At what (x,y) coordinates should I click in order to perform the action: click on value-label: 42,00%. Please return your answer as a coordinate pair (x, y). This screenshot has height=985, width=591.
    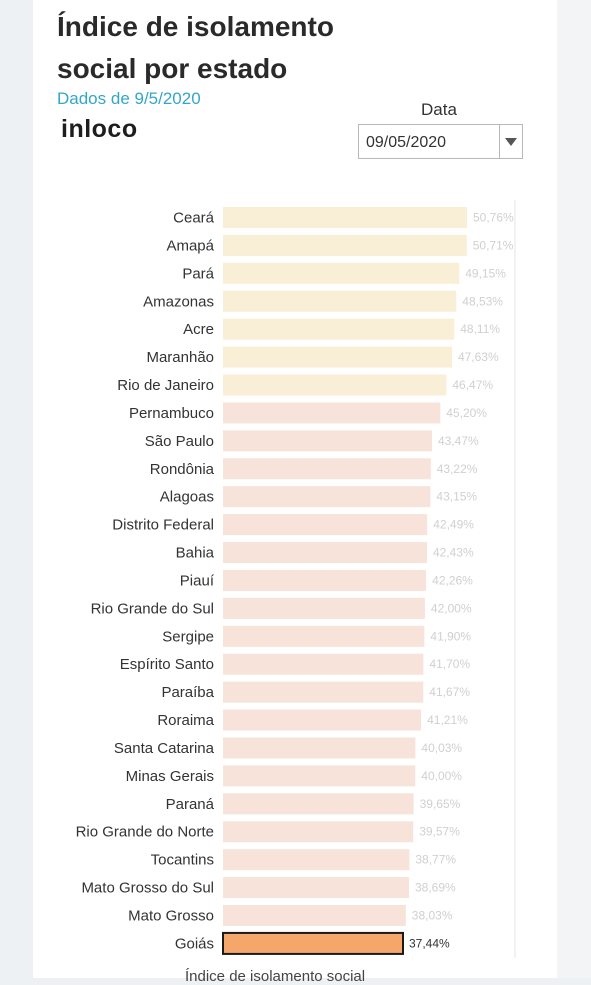
    Looking at the image, I should click on (451, 608).